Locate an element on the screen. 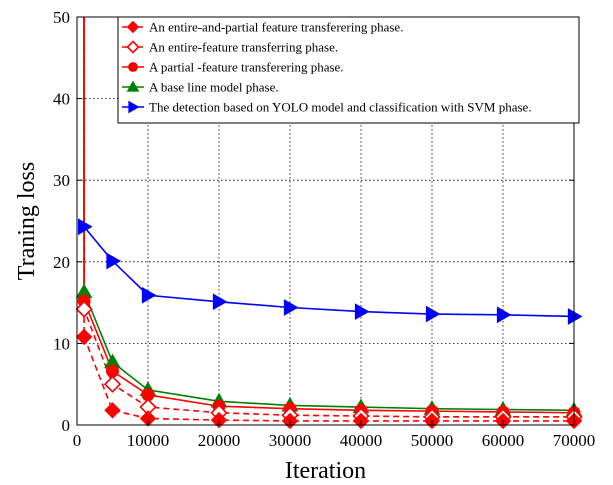 The width and height of the screenshot is (613, 485). legend-label-3: A partial -feature transferering phase. is located at coordinates (246, 67).